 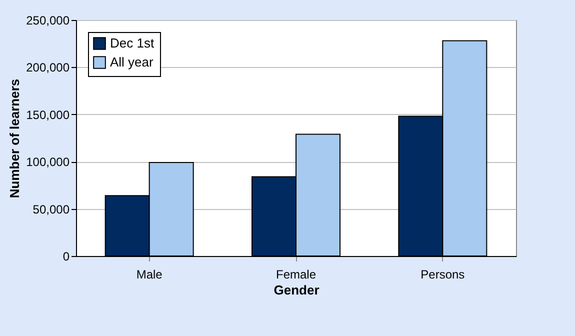 I want to click on legend-label: All year, so click(x=132, y=62).